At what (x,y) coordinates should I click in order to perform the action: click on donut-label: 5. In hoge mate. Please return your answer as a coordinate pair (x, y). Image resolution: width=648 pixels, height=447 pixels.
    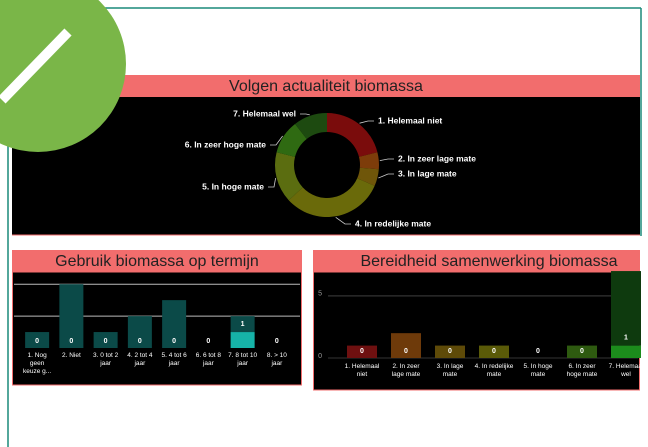
    Looking at the image, I should click on (233, 186).